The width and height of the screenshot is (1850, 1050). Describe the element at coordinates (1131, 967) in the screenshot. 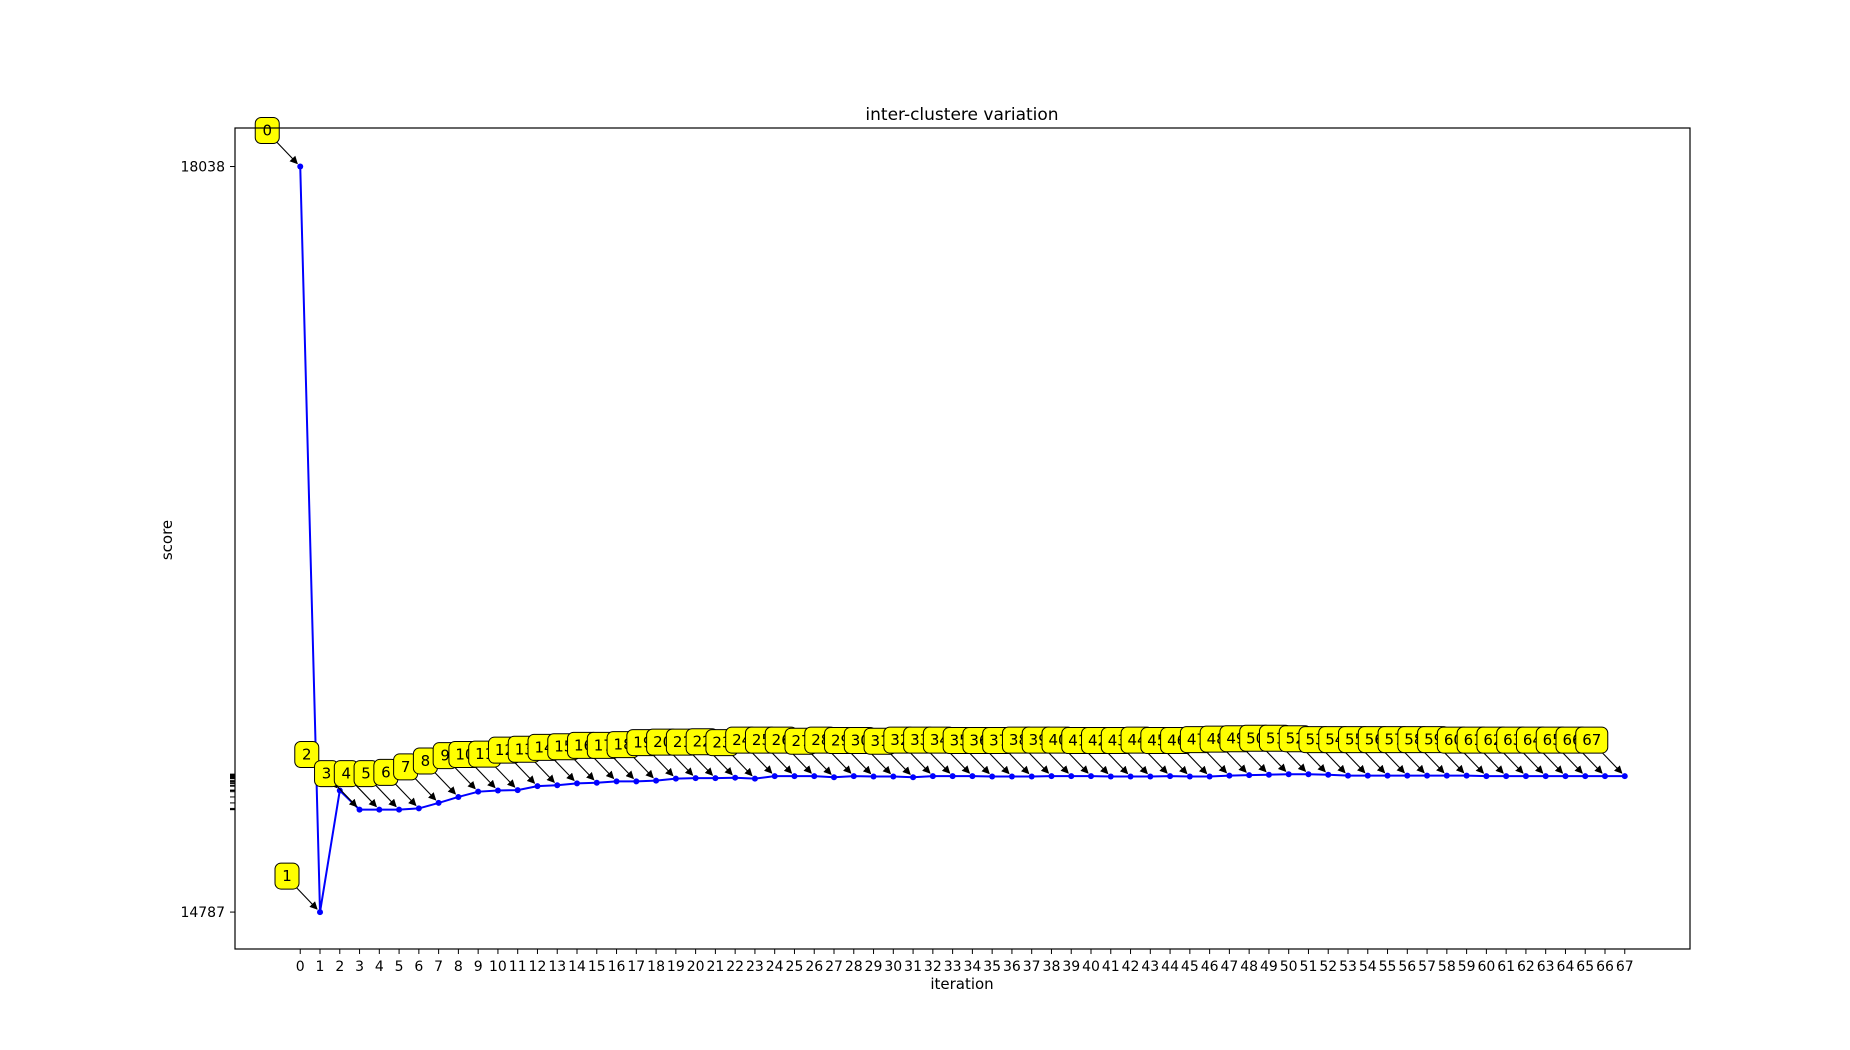

I see `x-tick-label: 42` at that location.